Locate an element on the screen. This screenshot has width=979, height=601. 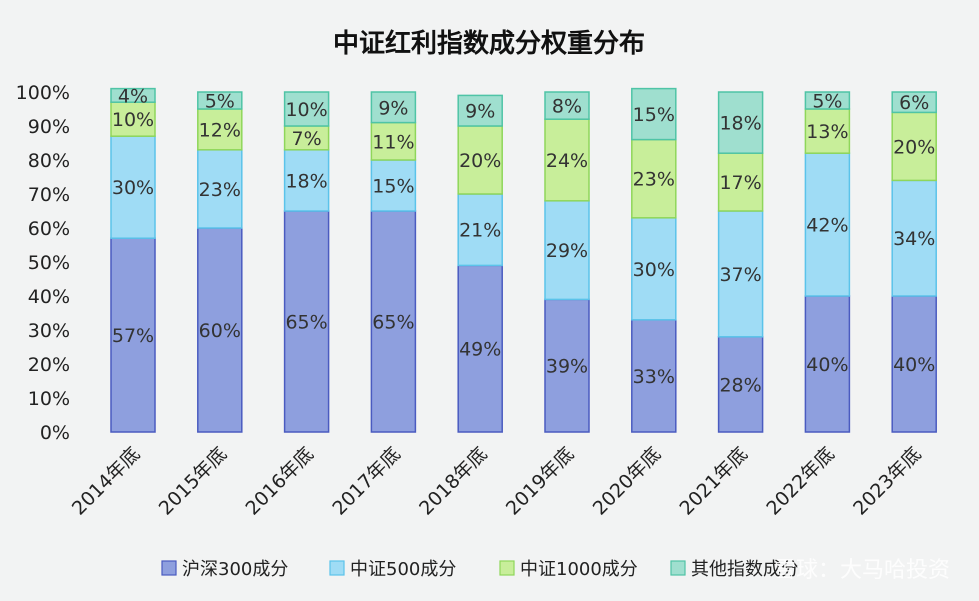
chart-title: 中证红利指数成分权重分布 is located at coordinates (489, 43).